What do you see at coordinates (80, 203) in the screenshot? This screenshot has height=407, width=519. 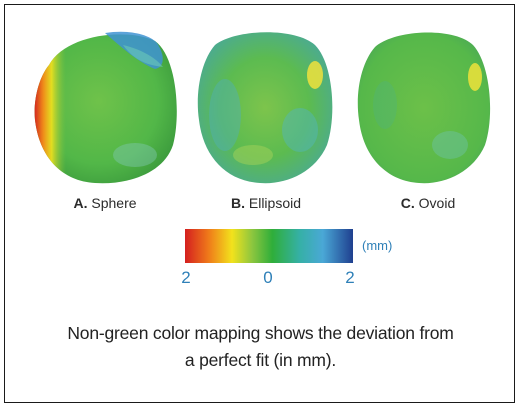 I see `sphere-letter: A.` at bounding box center [80, 203].